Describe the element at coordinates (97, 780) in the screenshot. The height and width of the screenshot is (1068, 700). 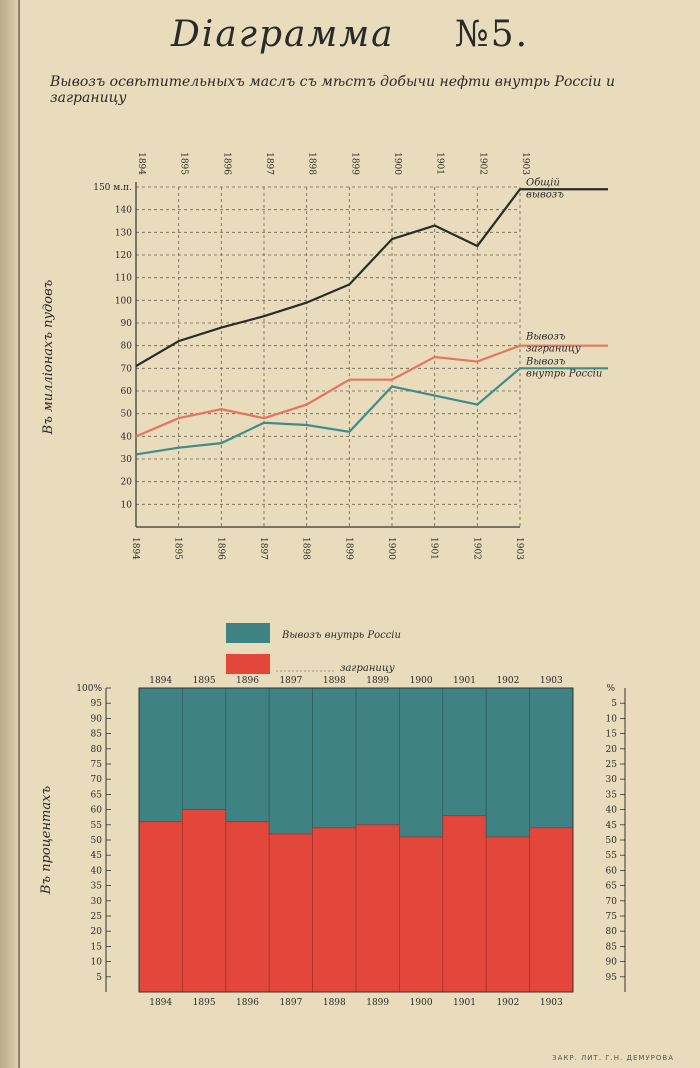
I see `left-tick-label: 70` at that location.